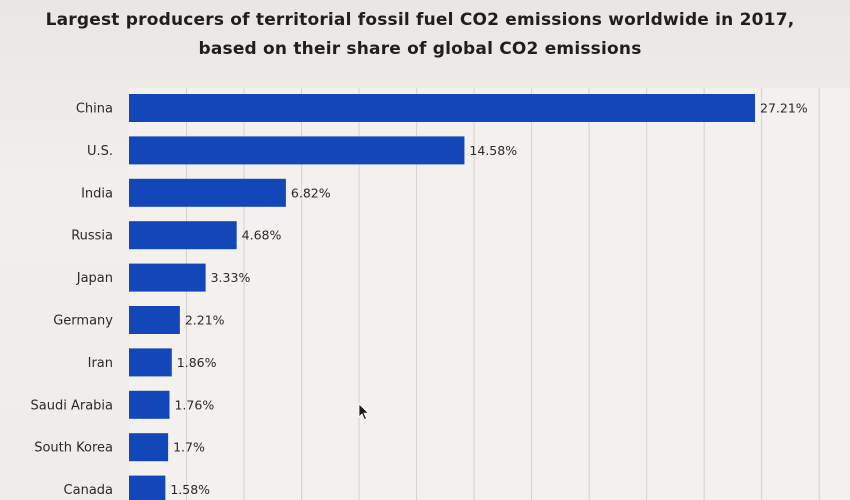  Describe the element at coordinates (92, 236) in the screenshot. I see `category-label: Russia` at that location.